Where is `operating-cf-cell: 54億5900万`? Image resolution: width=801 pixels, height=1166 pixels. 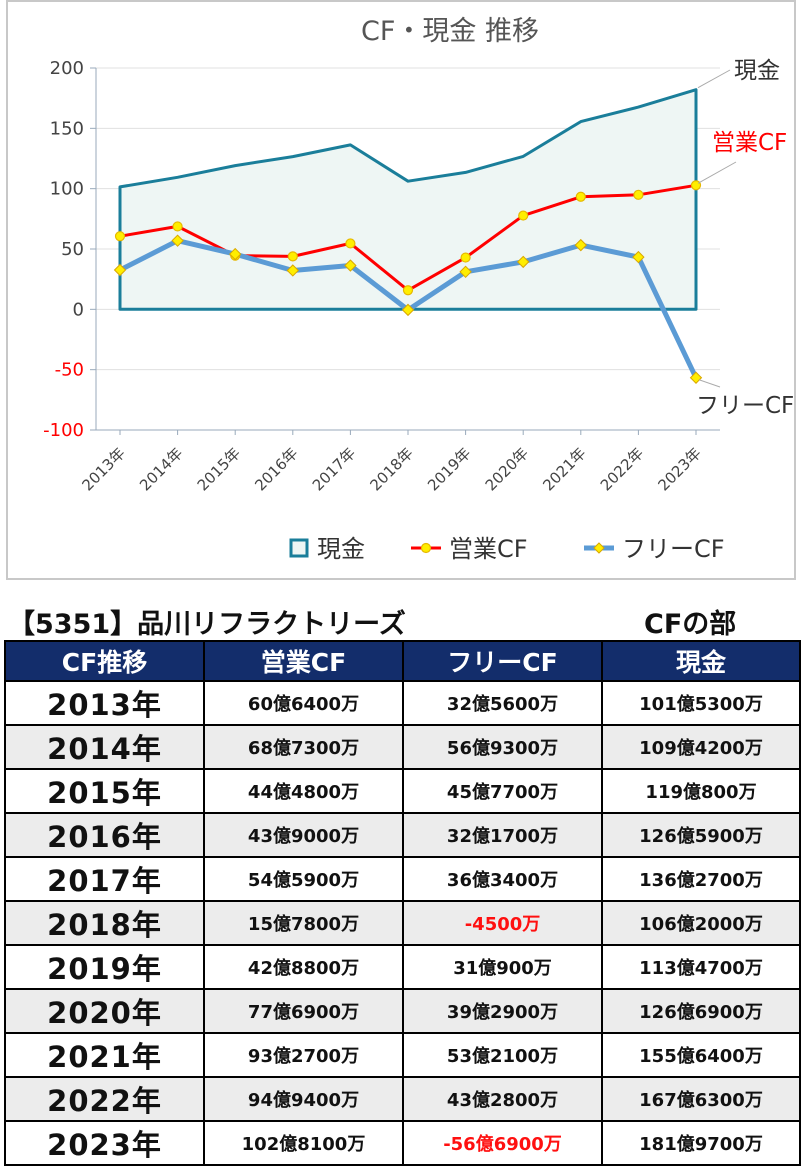
operating-cf-cell: 54億5900万 is located at coordinates (303, 879).